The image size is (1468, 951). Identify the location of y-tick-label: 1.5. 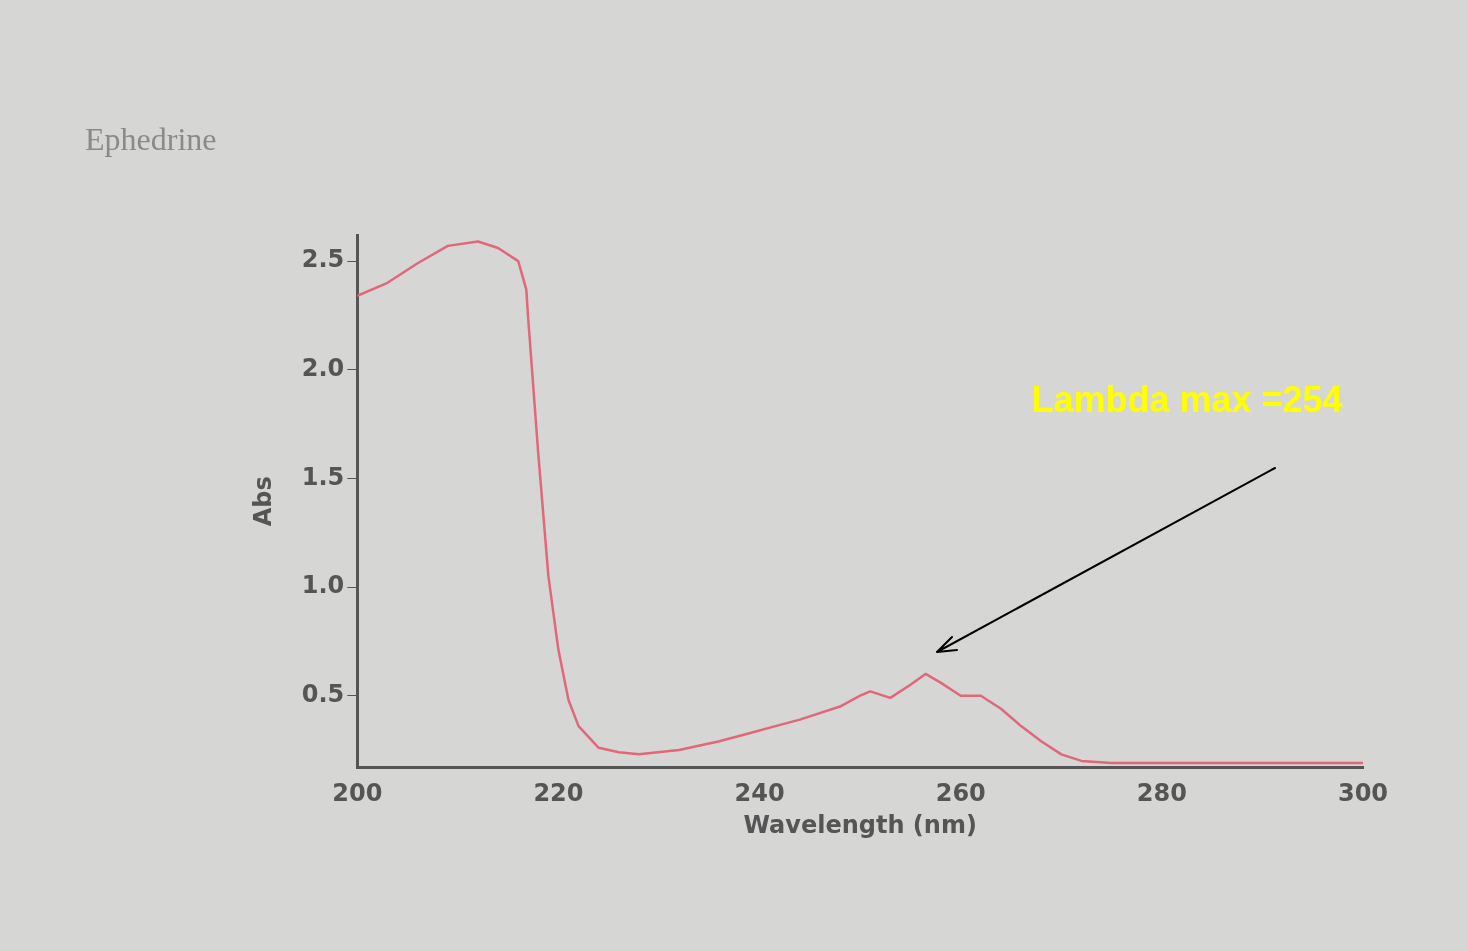
(323, 476).